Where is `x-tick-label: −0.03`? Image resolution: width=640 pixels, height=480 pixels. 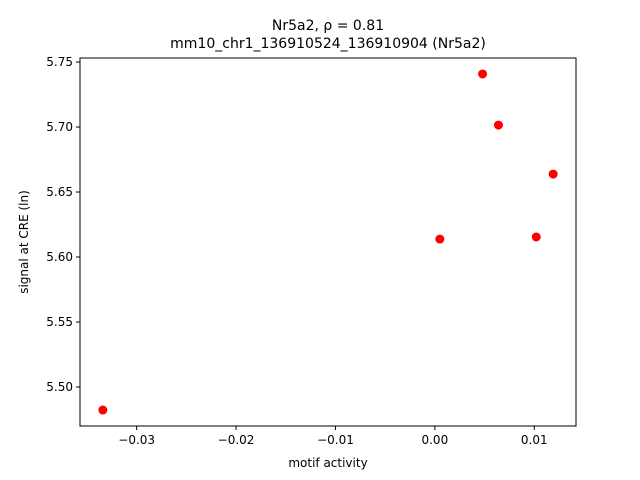 x-tick-label: −0.03 is located at coordinates (136, 440).